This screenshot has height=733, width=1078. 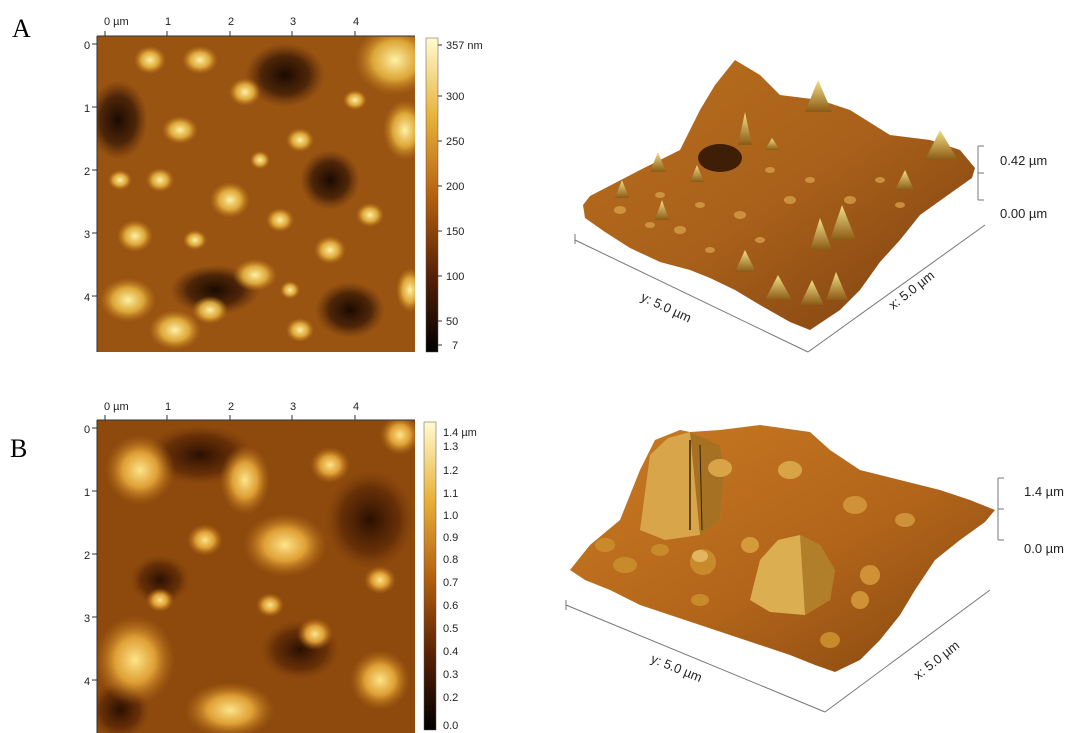 I want to click on b-y-axis-label: y: 5.0 µm, so click(x=676, y=668).